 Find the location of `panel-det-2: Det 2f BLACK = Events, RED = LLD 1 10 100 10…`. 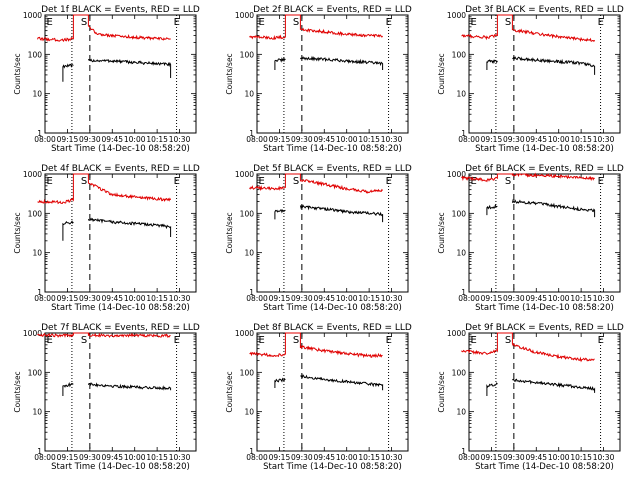

panel-det-2: Det 2f BLACK = Events, RED = LLD 1 10 100 10… is located at coordinates (318, 79).